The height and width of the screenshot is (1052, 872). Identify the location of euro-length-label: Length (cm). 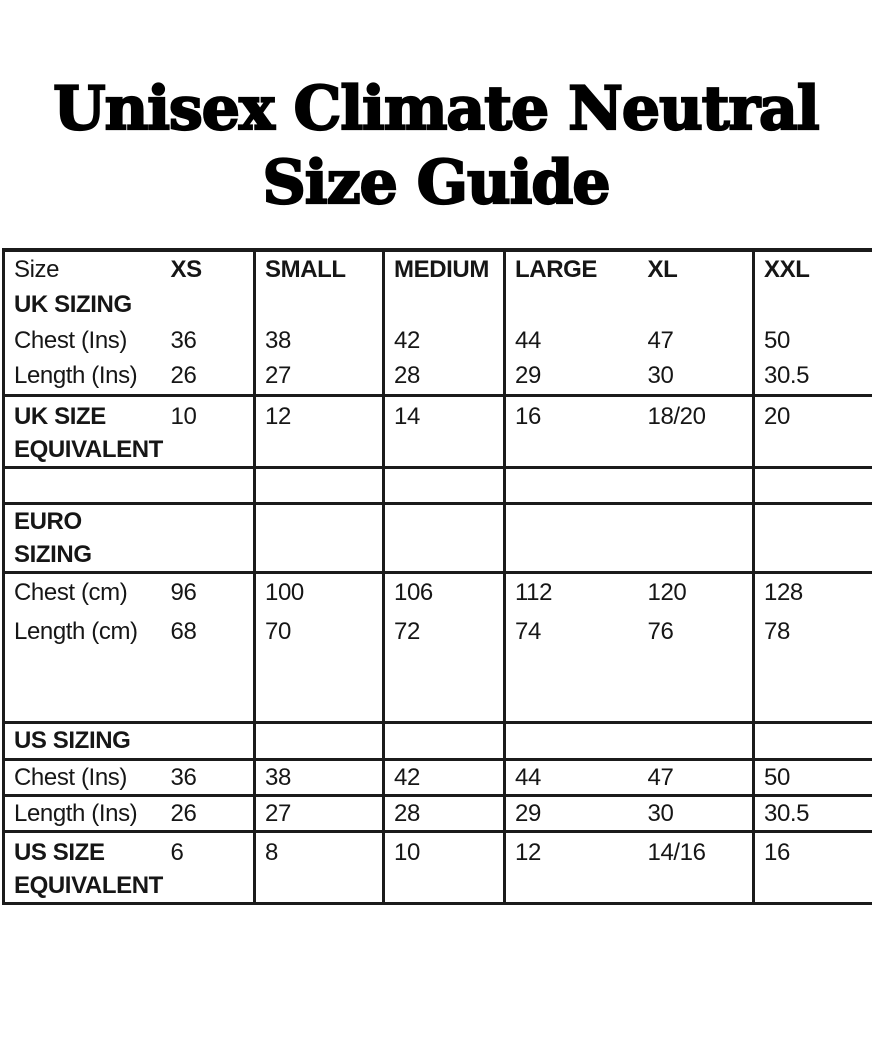
(76, 631).